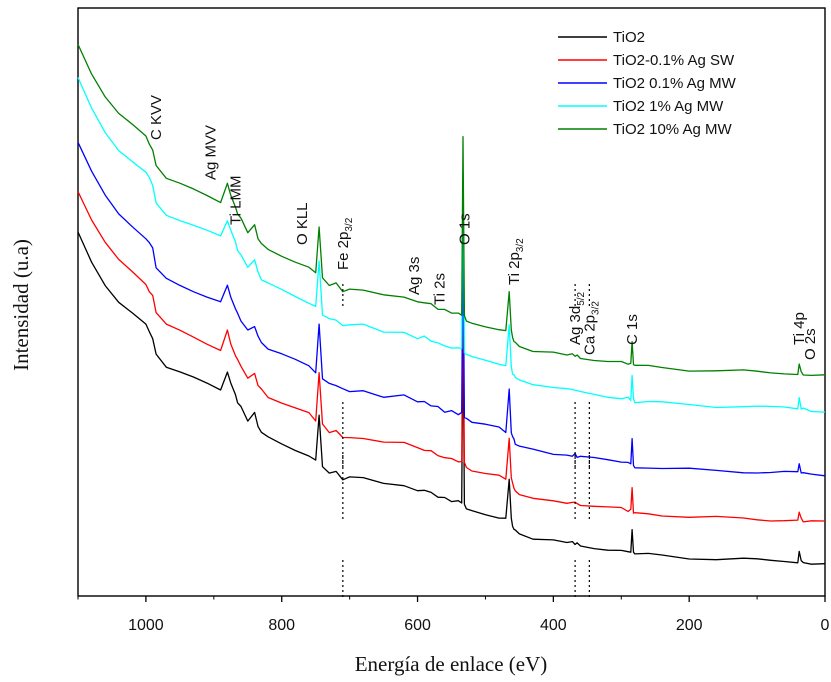 The height and width of the screenshot is (682, 831). What do you see at coordinates (345, 243) in the screenshot?
I see `peak-label: Fe 2p3/2` at bounding box center [345, 243].